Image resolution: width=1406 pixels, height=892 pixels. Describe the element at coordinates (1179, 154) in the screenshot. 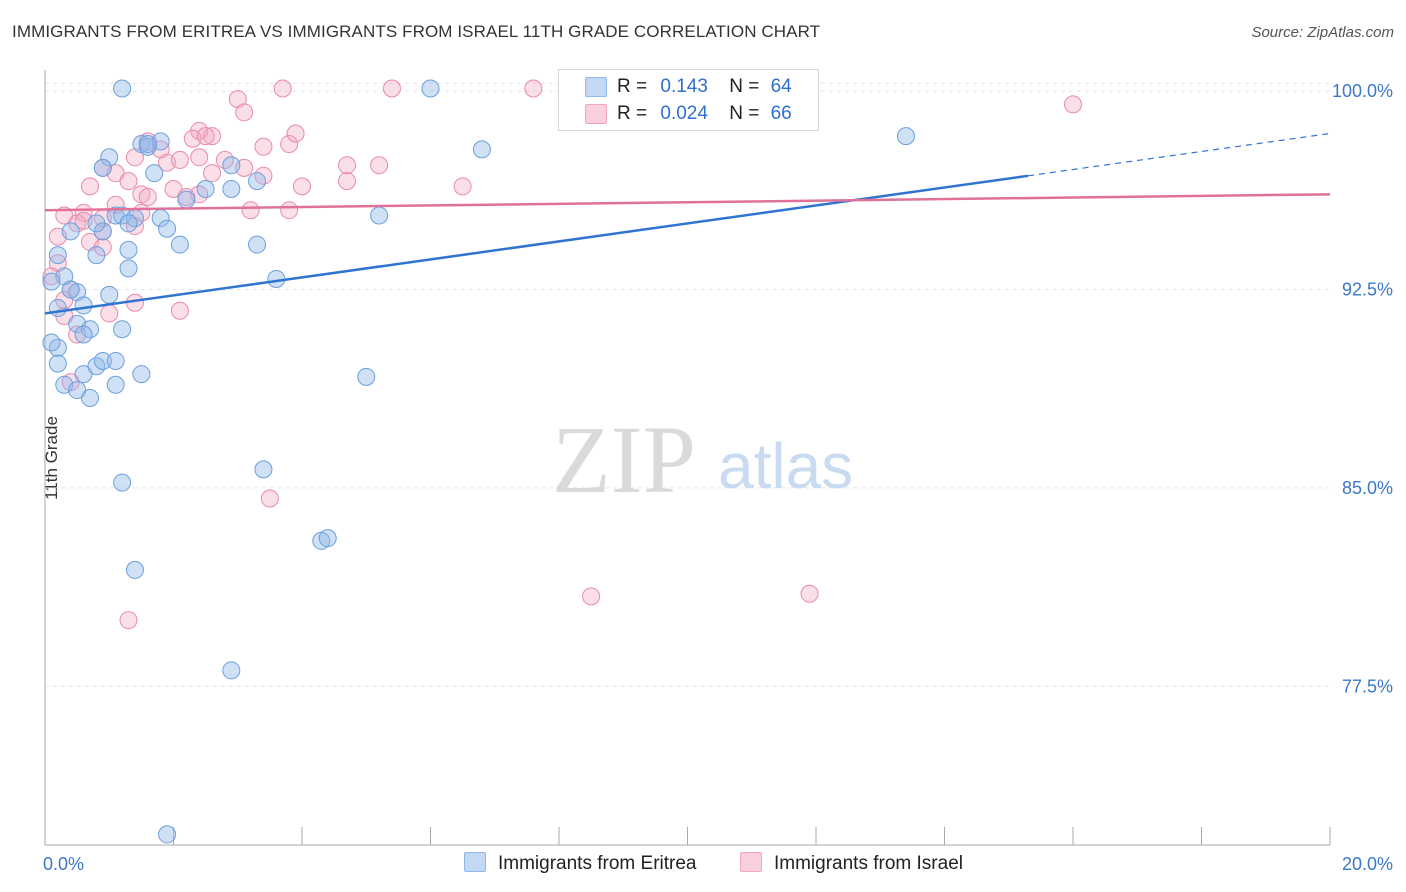

I see `eritrea-trend-extension` at that location.